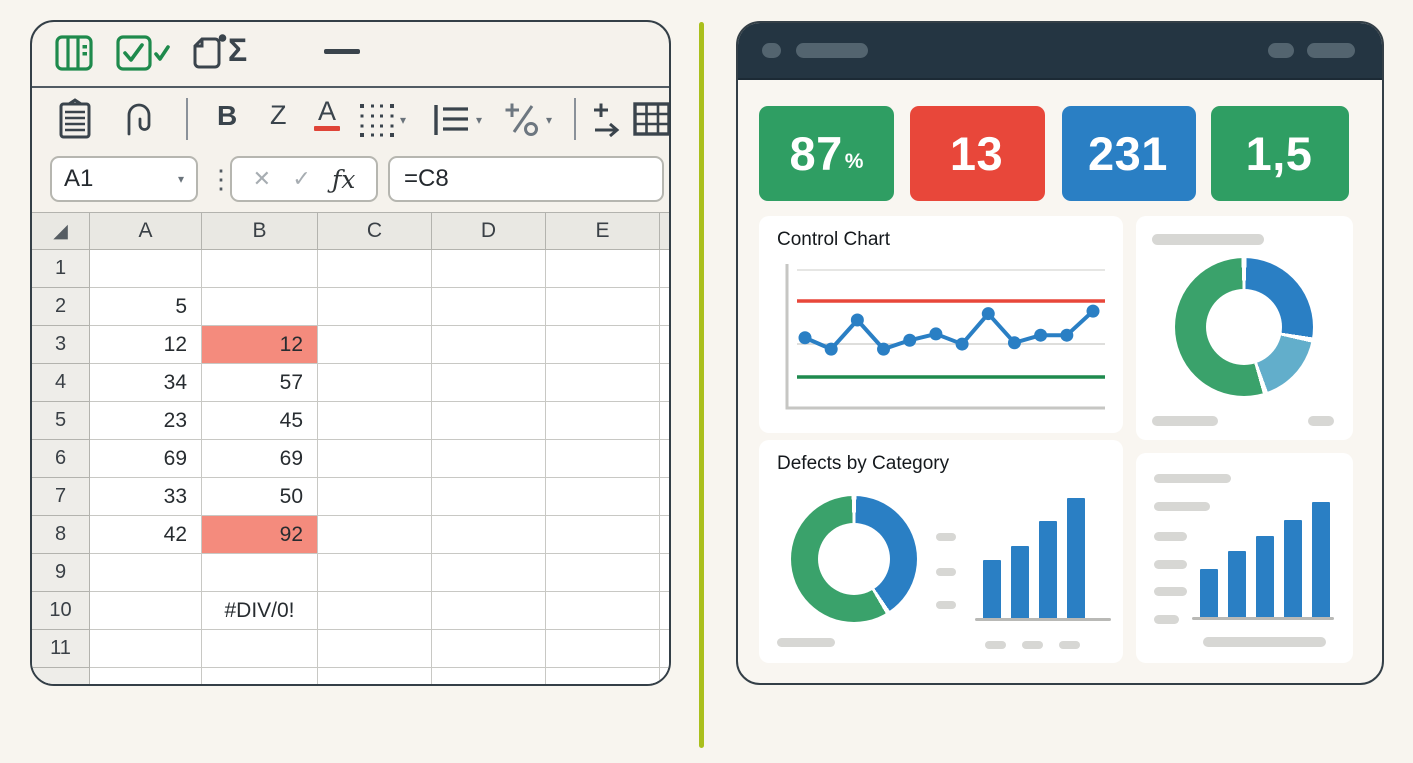 The width and height of the screenshot is (1413, 763). What do you see at coordinates (603, 535) in the screenshot?
I see `cell-E8` at bounding box center [603, 535].